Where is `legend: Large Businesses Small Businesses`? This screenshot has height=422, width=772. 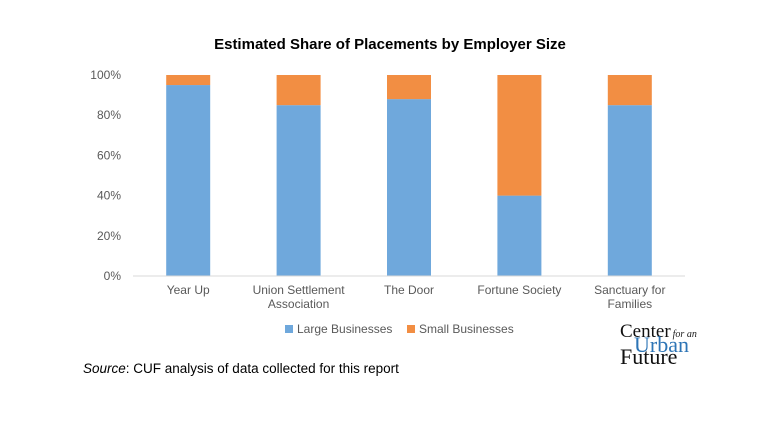 legend: Large Businesses Small Businesses is located at coordinates (399, 329).